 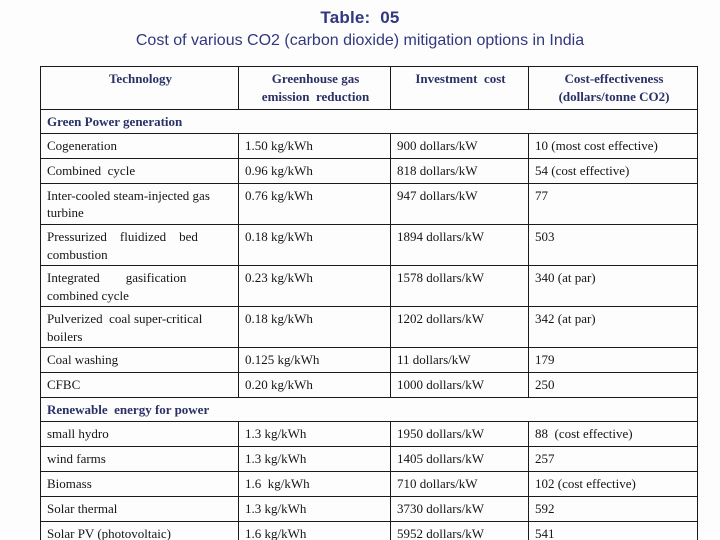 I want to click on technology-cell: Pulverized coal super-critical boilers, so click(x=139, y=327).